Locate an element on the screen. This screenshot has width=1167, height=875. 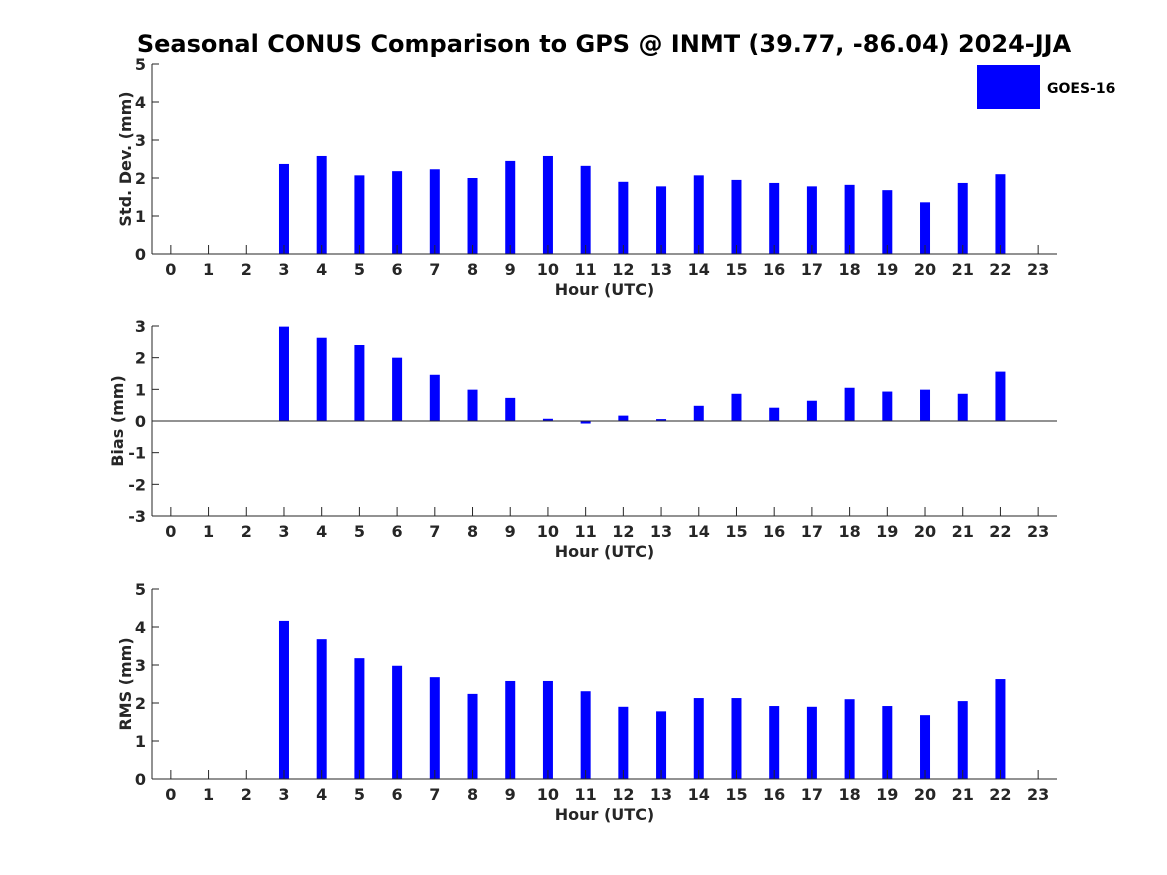
std-dev-x-tick-label: 15 is located at coordinates (736, 269).